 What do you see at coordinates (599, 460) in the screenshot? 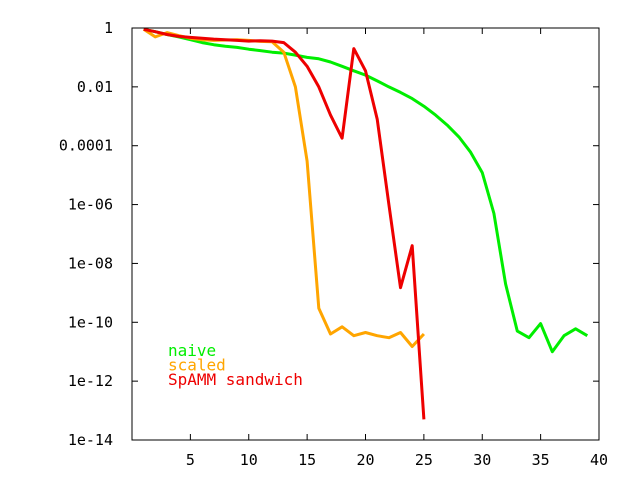
I see `x-tick-label: 40` at bounding box center [599, 460].